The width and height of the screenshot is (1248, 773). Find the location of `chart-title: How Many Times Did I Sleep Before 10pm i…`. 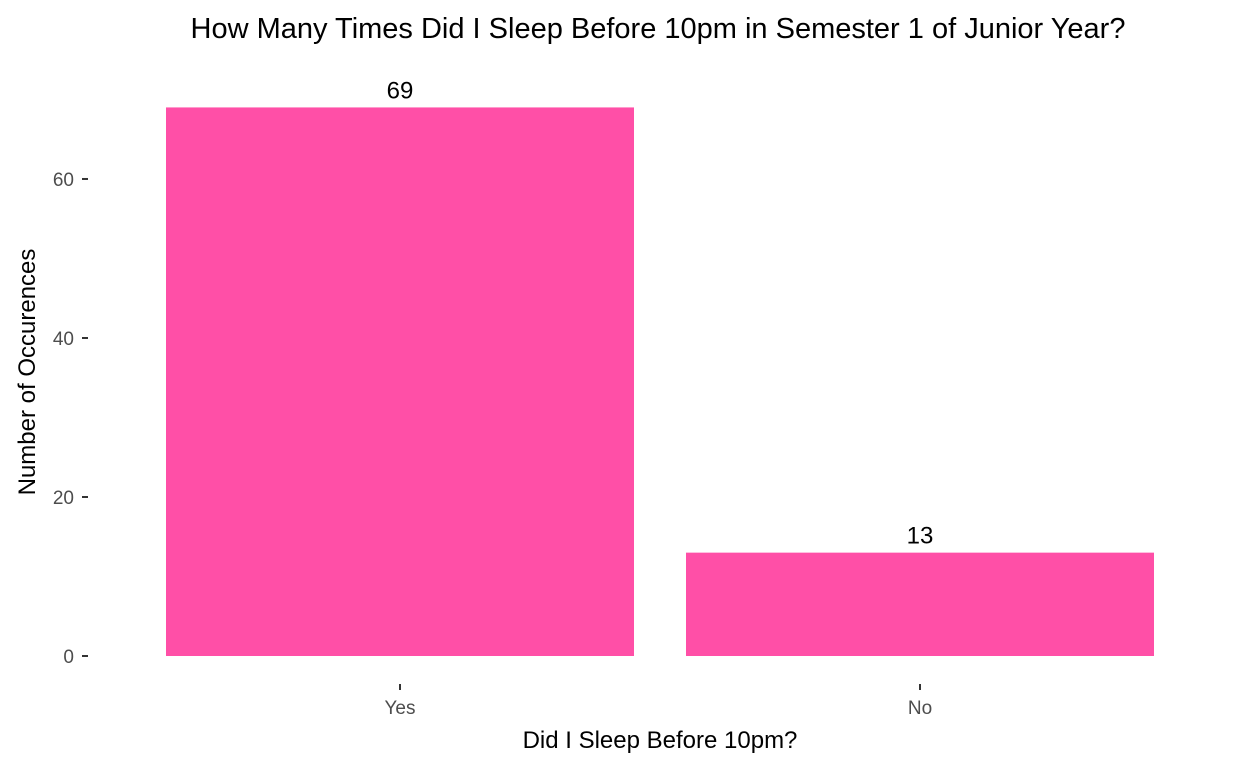

chart-title: How Many Times Did I Sleep Before 10pm i… is located at coordinates (658, 29).